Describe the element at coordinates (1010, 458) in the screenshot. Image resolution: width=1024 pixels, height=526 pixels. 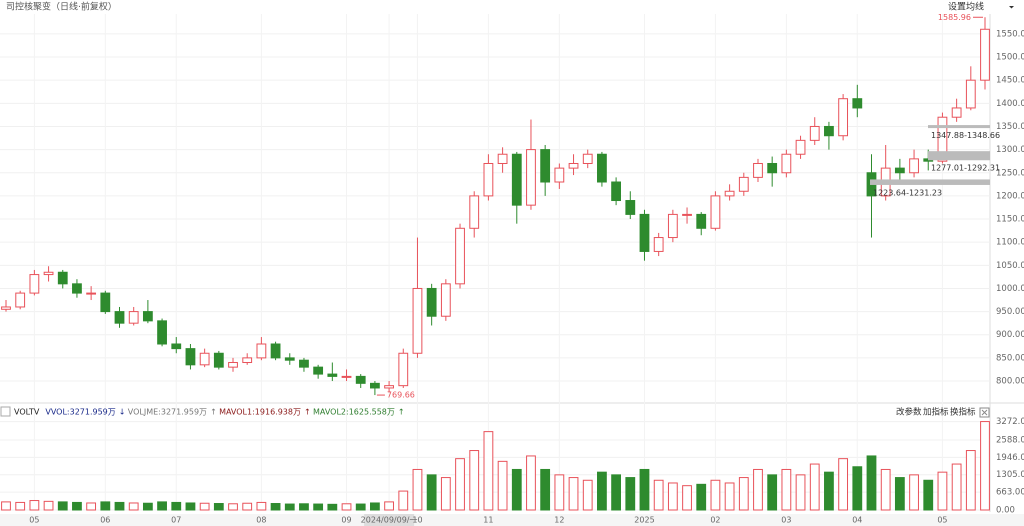
I see `v-tick-label: 1946.00` at that location.